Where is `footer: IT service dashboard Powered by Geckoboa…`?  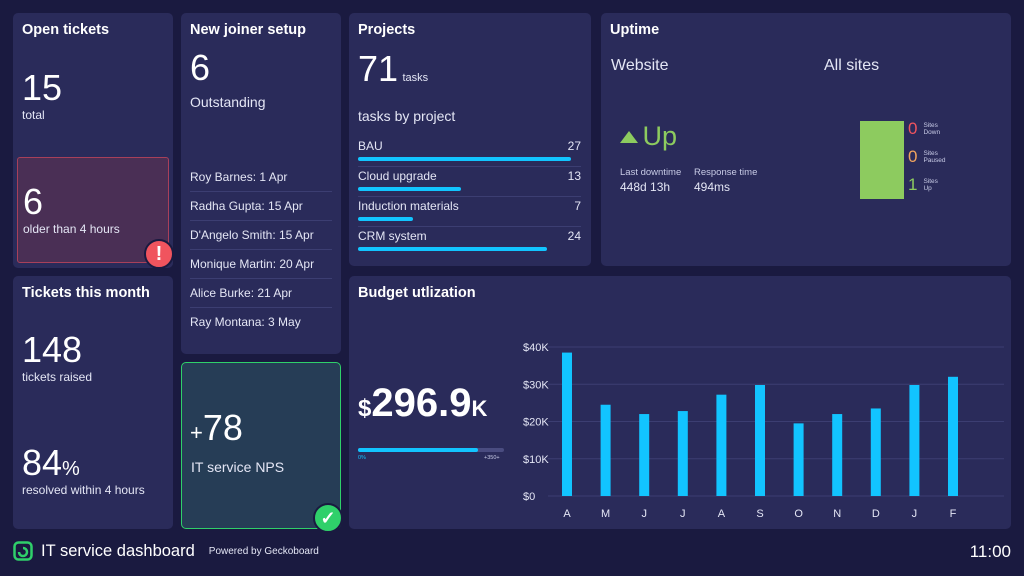
footer: IT service dashboard Powered by Geckoboa… is located at coordinates (166, 551).